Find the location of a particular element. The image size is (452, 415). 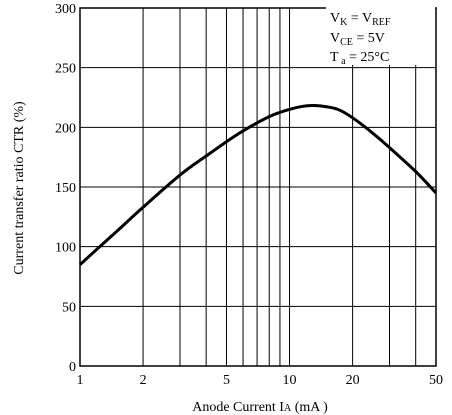

y-tick-label: 250 is located at coordinates (65, 69).